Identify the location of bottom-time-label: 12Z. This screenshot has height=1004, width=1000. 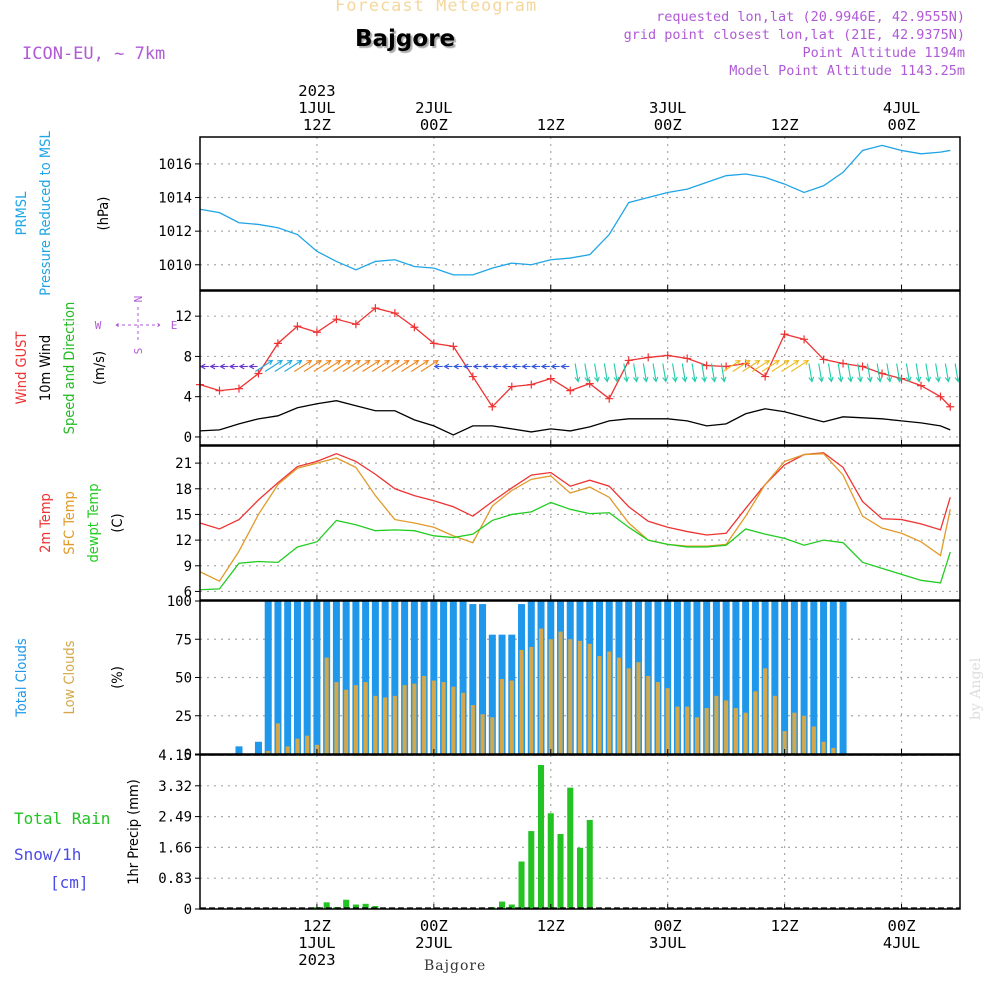
(551, 926).